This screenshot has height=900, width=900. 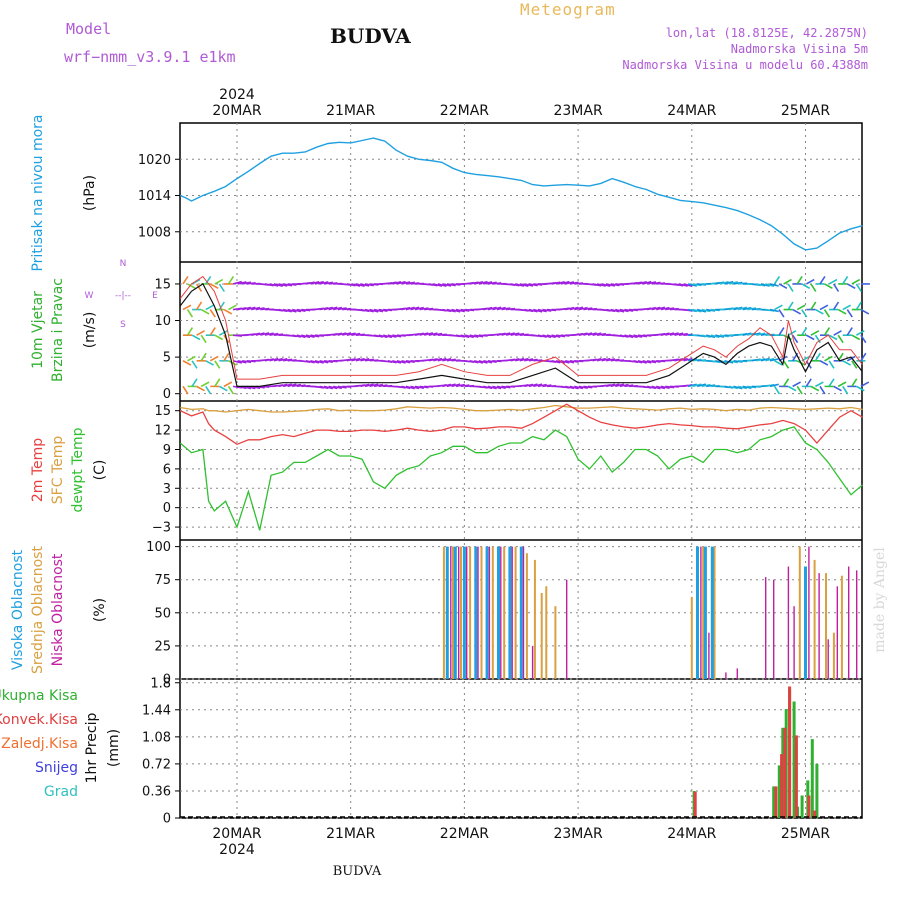 I want to click on model-elevation-label: Nadmorska Visina u modelu 60.4388m, so click(x=745, y=65).